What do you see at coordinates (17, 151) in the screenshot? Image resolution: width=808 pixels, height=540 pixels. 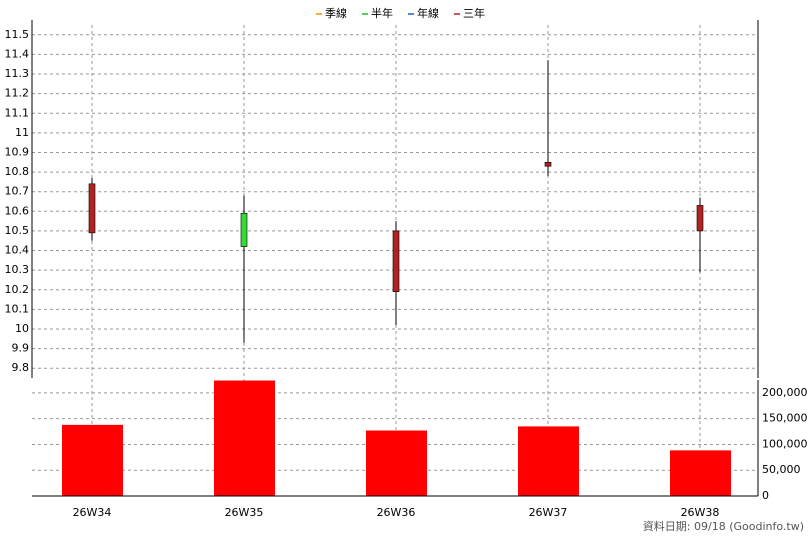 I see `y-tick-label: 10.9` at bounding box center [17, 151].